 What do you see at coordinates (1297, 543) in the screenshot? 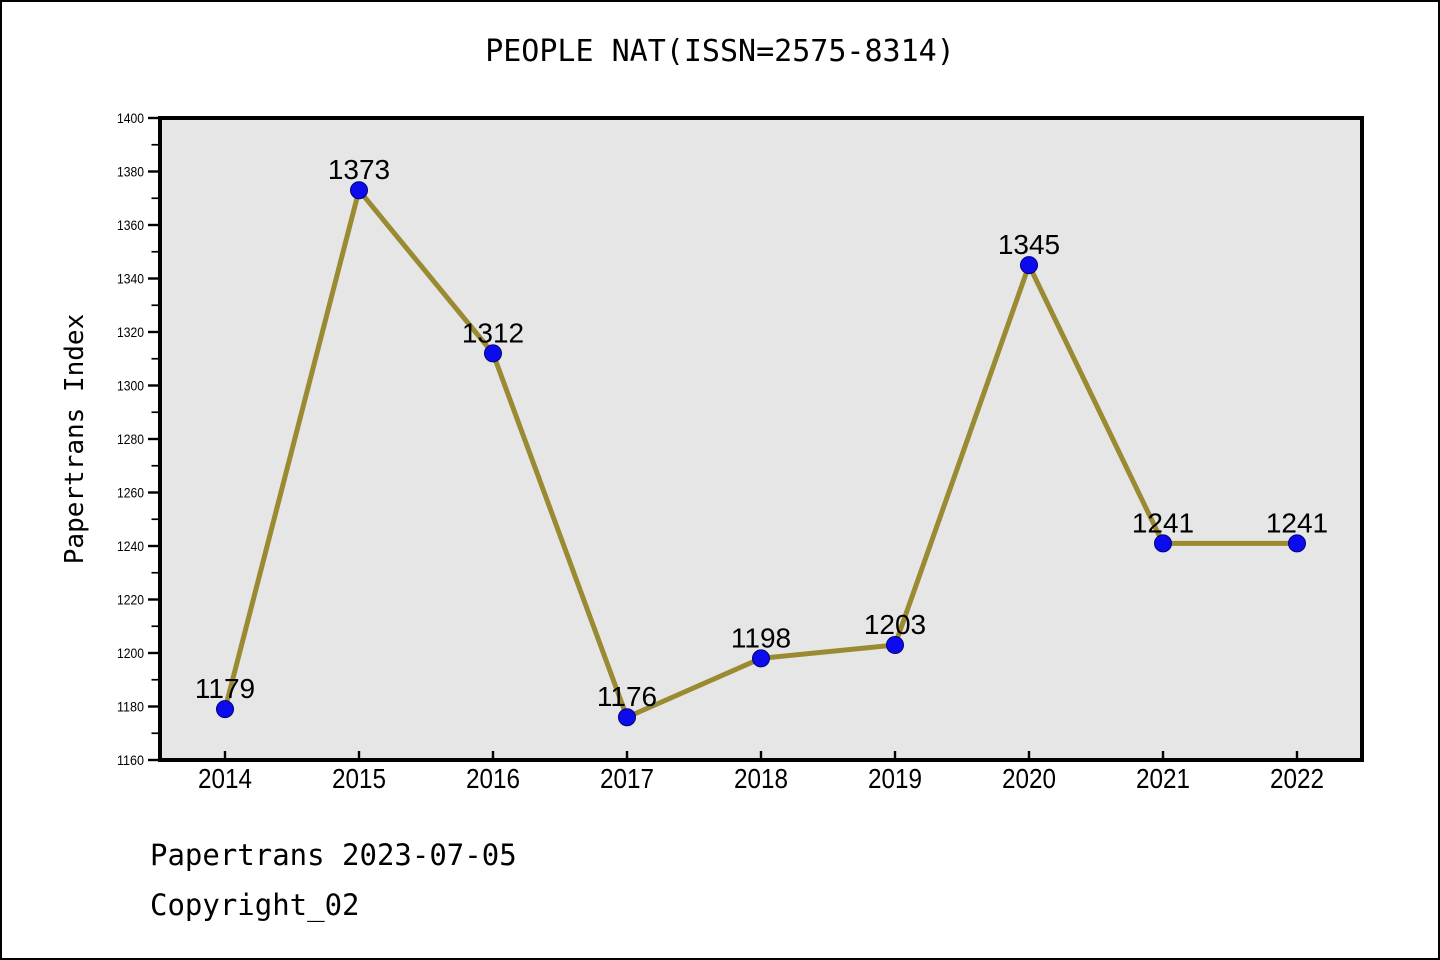
I see `data-point-2022` at bounding box center [1297, 543].